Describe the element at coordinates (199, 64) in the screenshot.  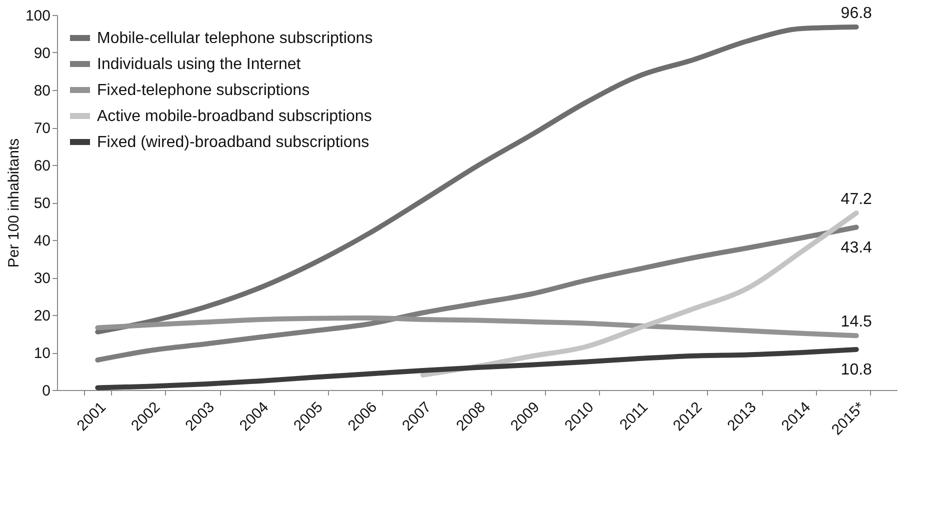
I see `legend-label: Individuals using the Internet` at that location.